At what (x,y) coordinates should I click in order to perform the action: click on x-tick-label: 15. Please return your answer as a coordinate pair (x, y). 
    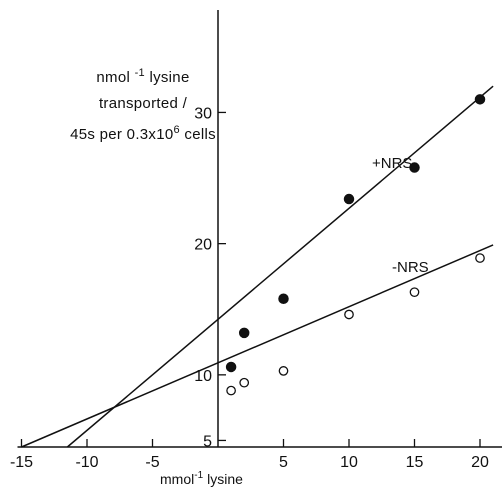
    Looking at the image, I should click on (415, 462).